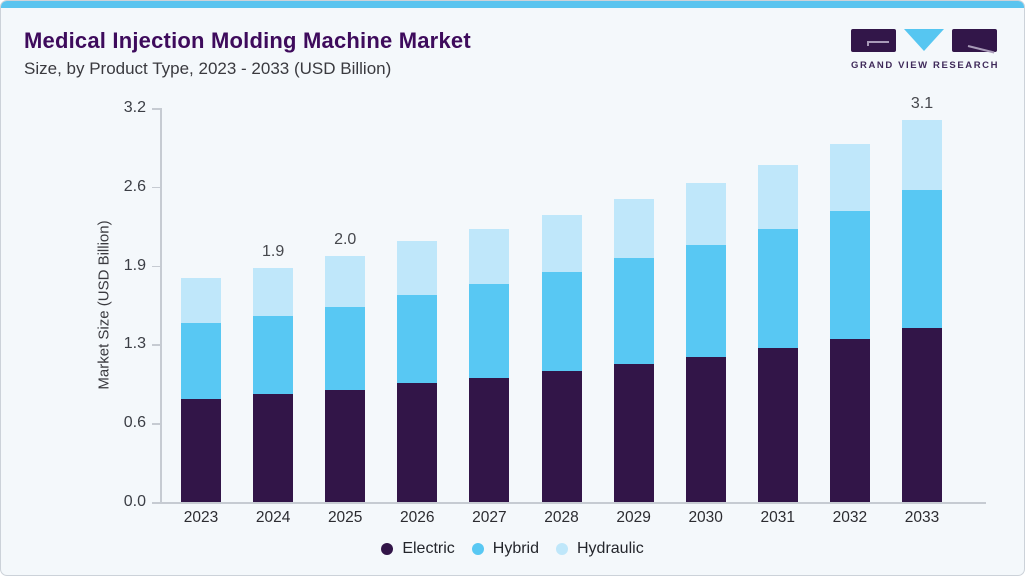  I want to click on x-tick-label: 2026, so click(417, 517).